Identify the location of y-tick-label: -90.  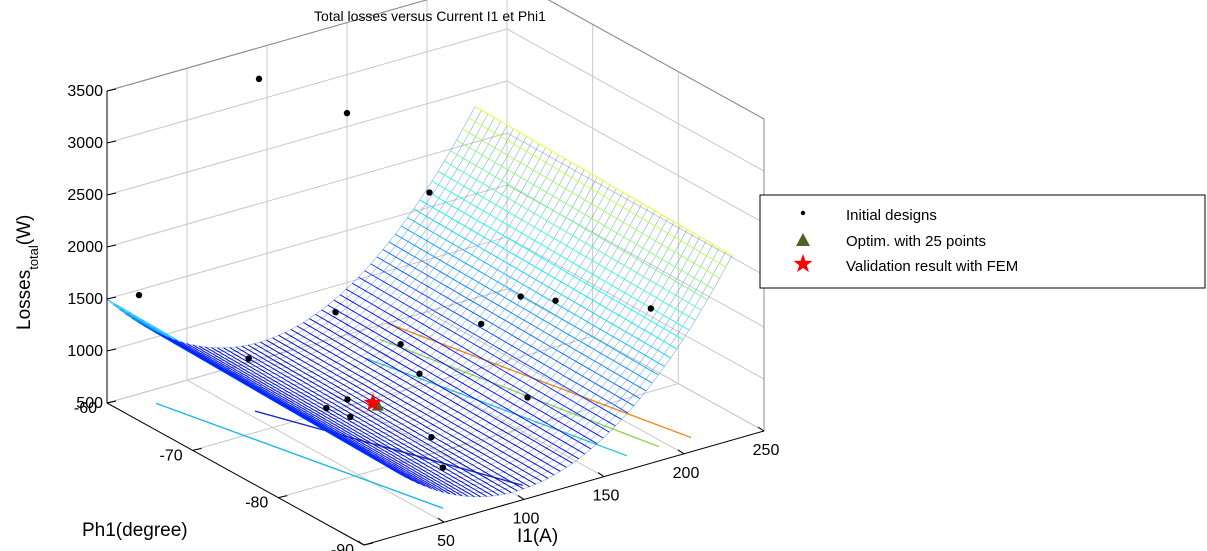
(342, 546).